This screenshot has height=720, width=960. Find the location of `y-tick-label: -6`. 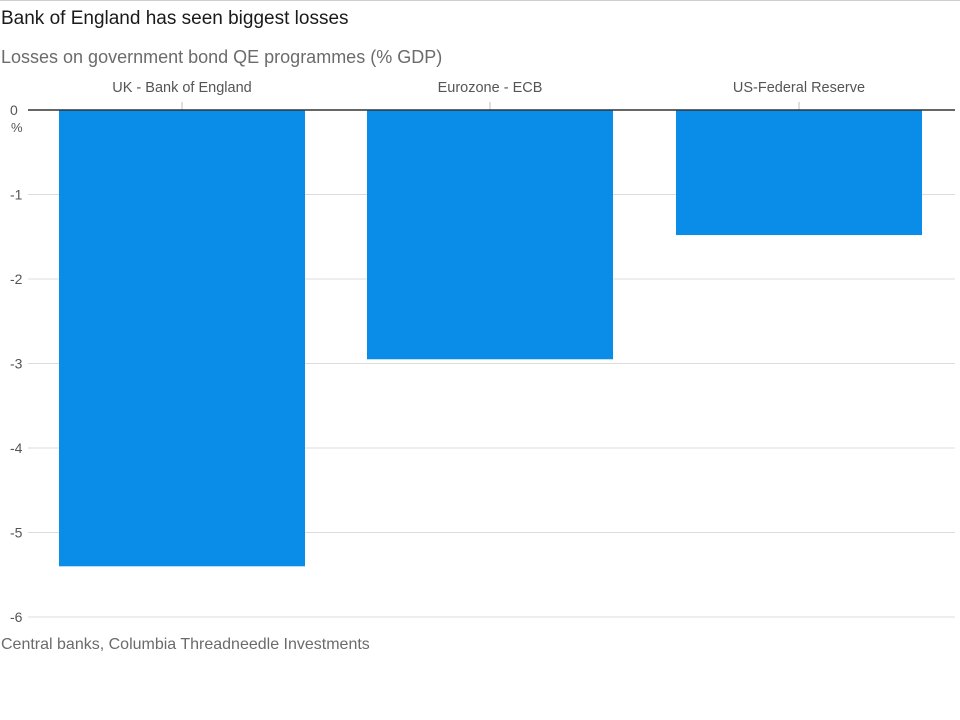

y-tick-label: -6 is located at coordinates (16, 617).